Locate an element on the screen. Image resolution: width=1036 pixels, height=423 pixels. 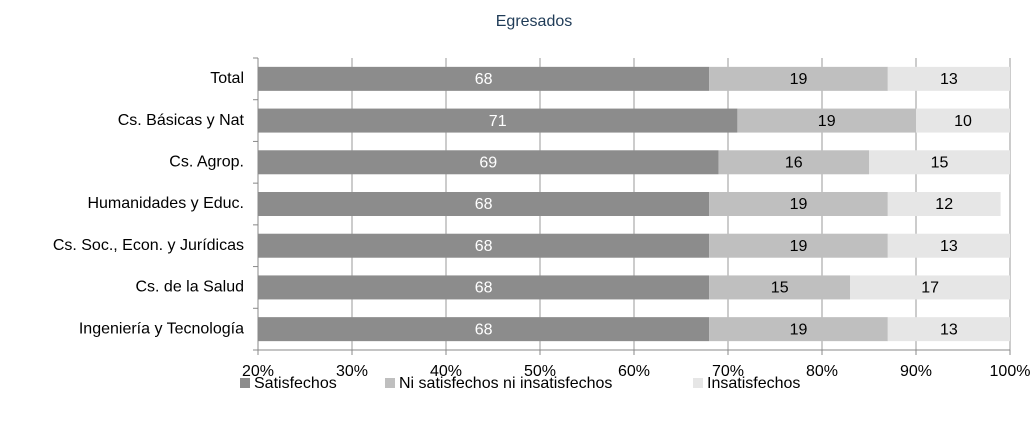
data-label: 12 is located at coordinates (944, 204).